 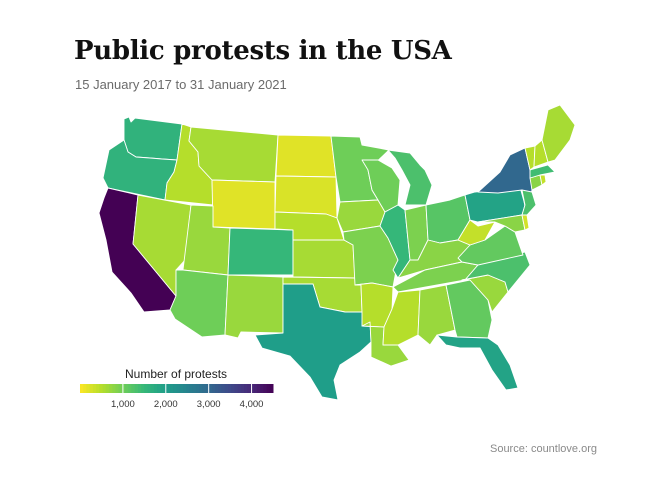 What do you see at coordinates (260, 251) in the screenshot?
I see `state-co` at bounding box center [260, 251].